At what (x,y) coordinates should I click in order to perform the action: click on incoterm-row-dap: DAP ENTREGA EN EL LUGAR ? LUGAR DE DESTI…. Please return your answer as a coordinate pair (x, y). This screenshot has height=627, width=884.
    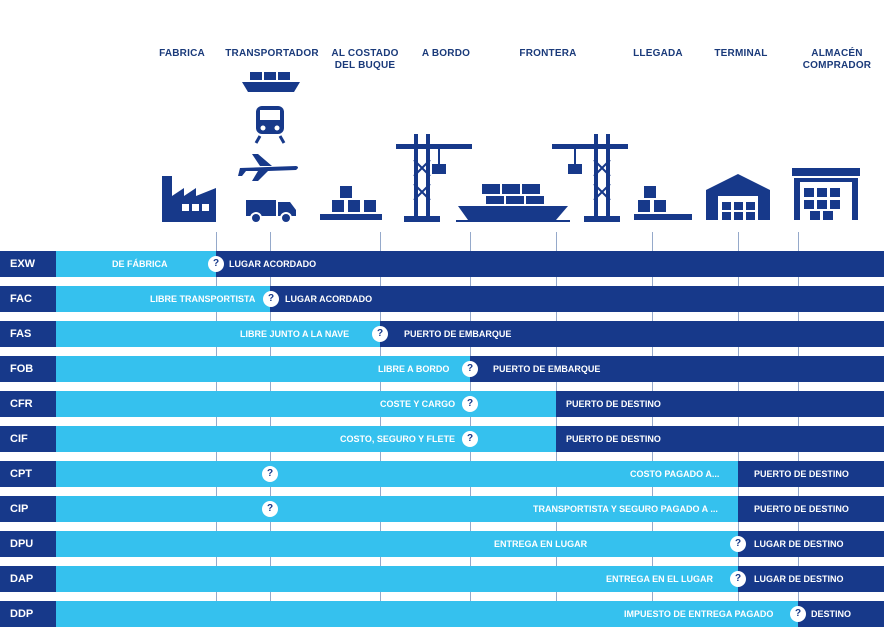
    Looking at the image, I should click on (442, 579).